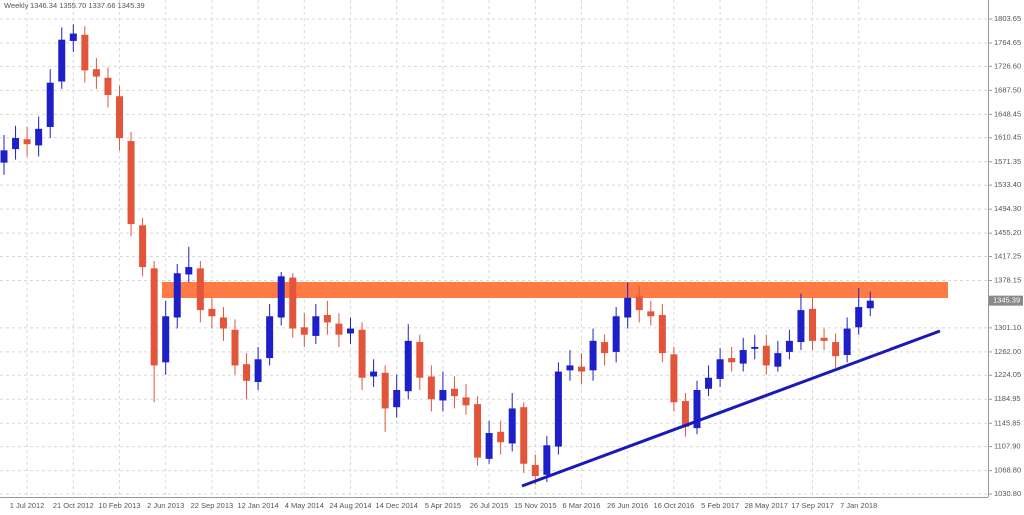  What do you see at coordinates (673, 505) in the screenshot?
I see `x-tick-label: 16 Oct 2016` at bounding box center [673, 505].